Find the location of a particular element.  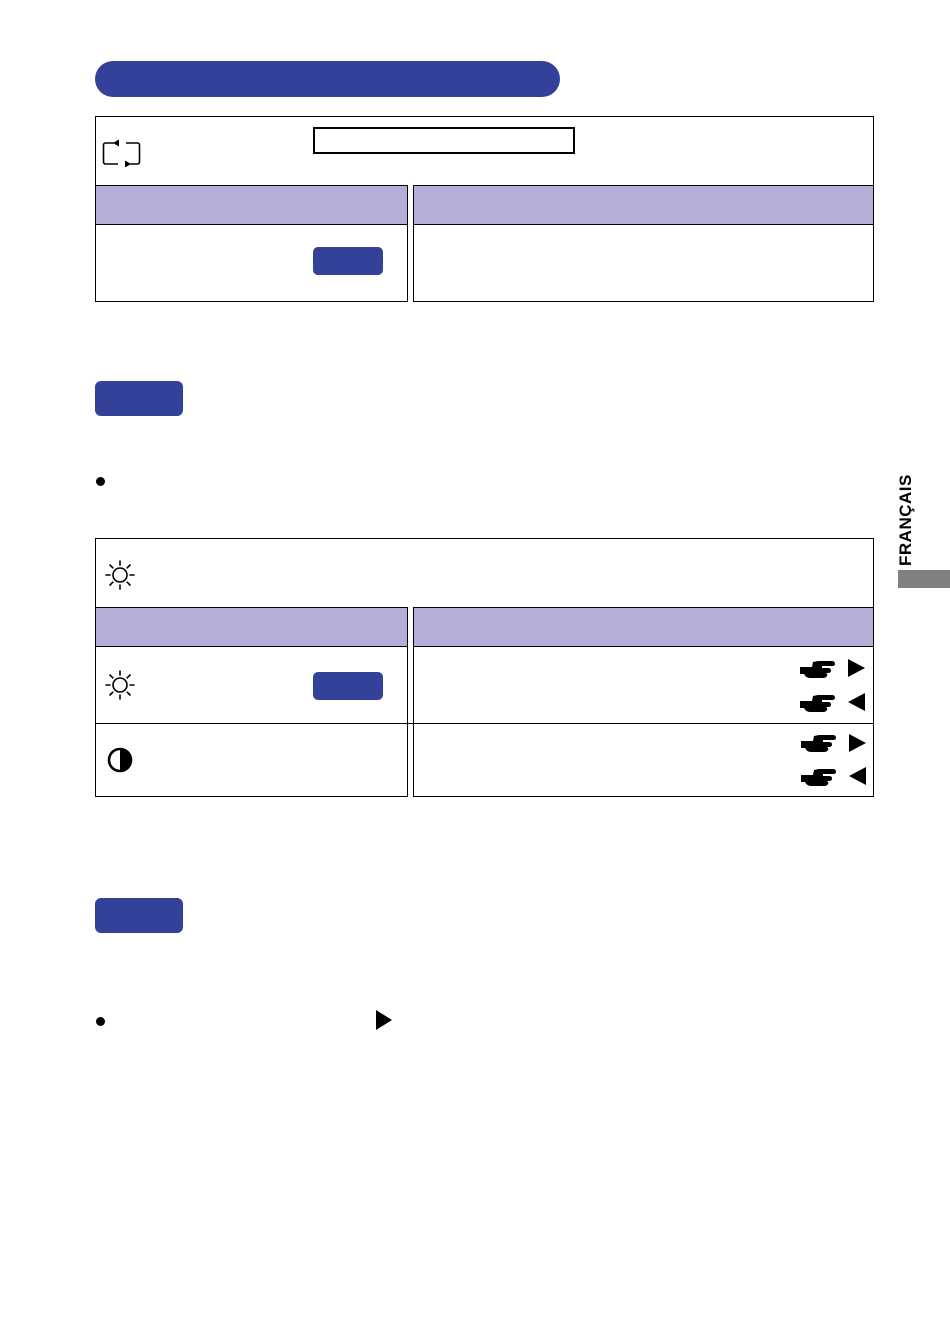

input-value-box is located at coordinates (444, 140).